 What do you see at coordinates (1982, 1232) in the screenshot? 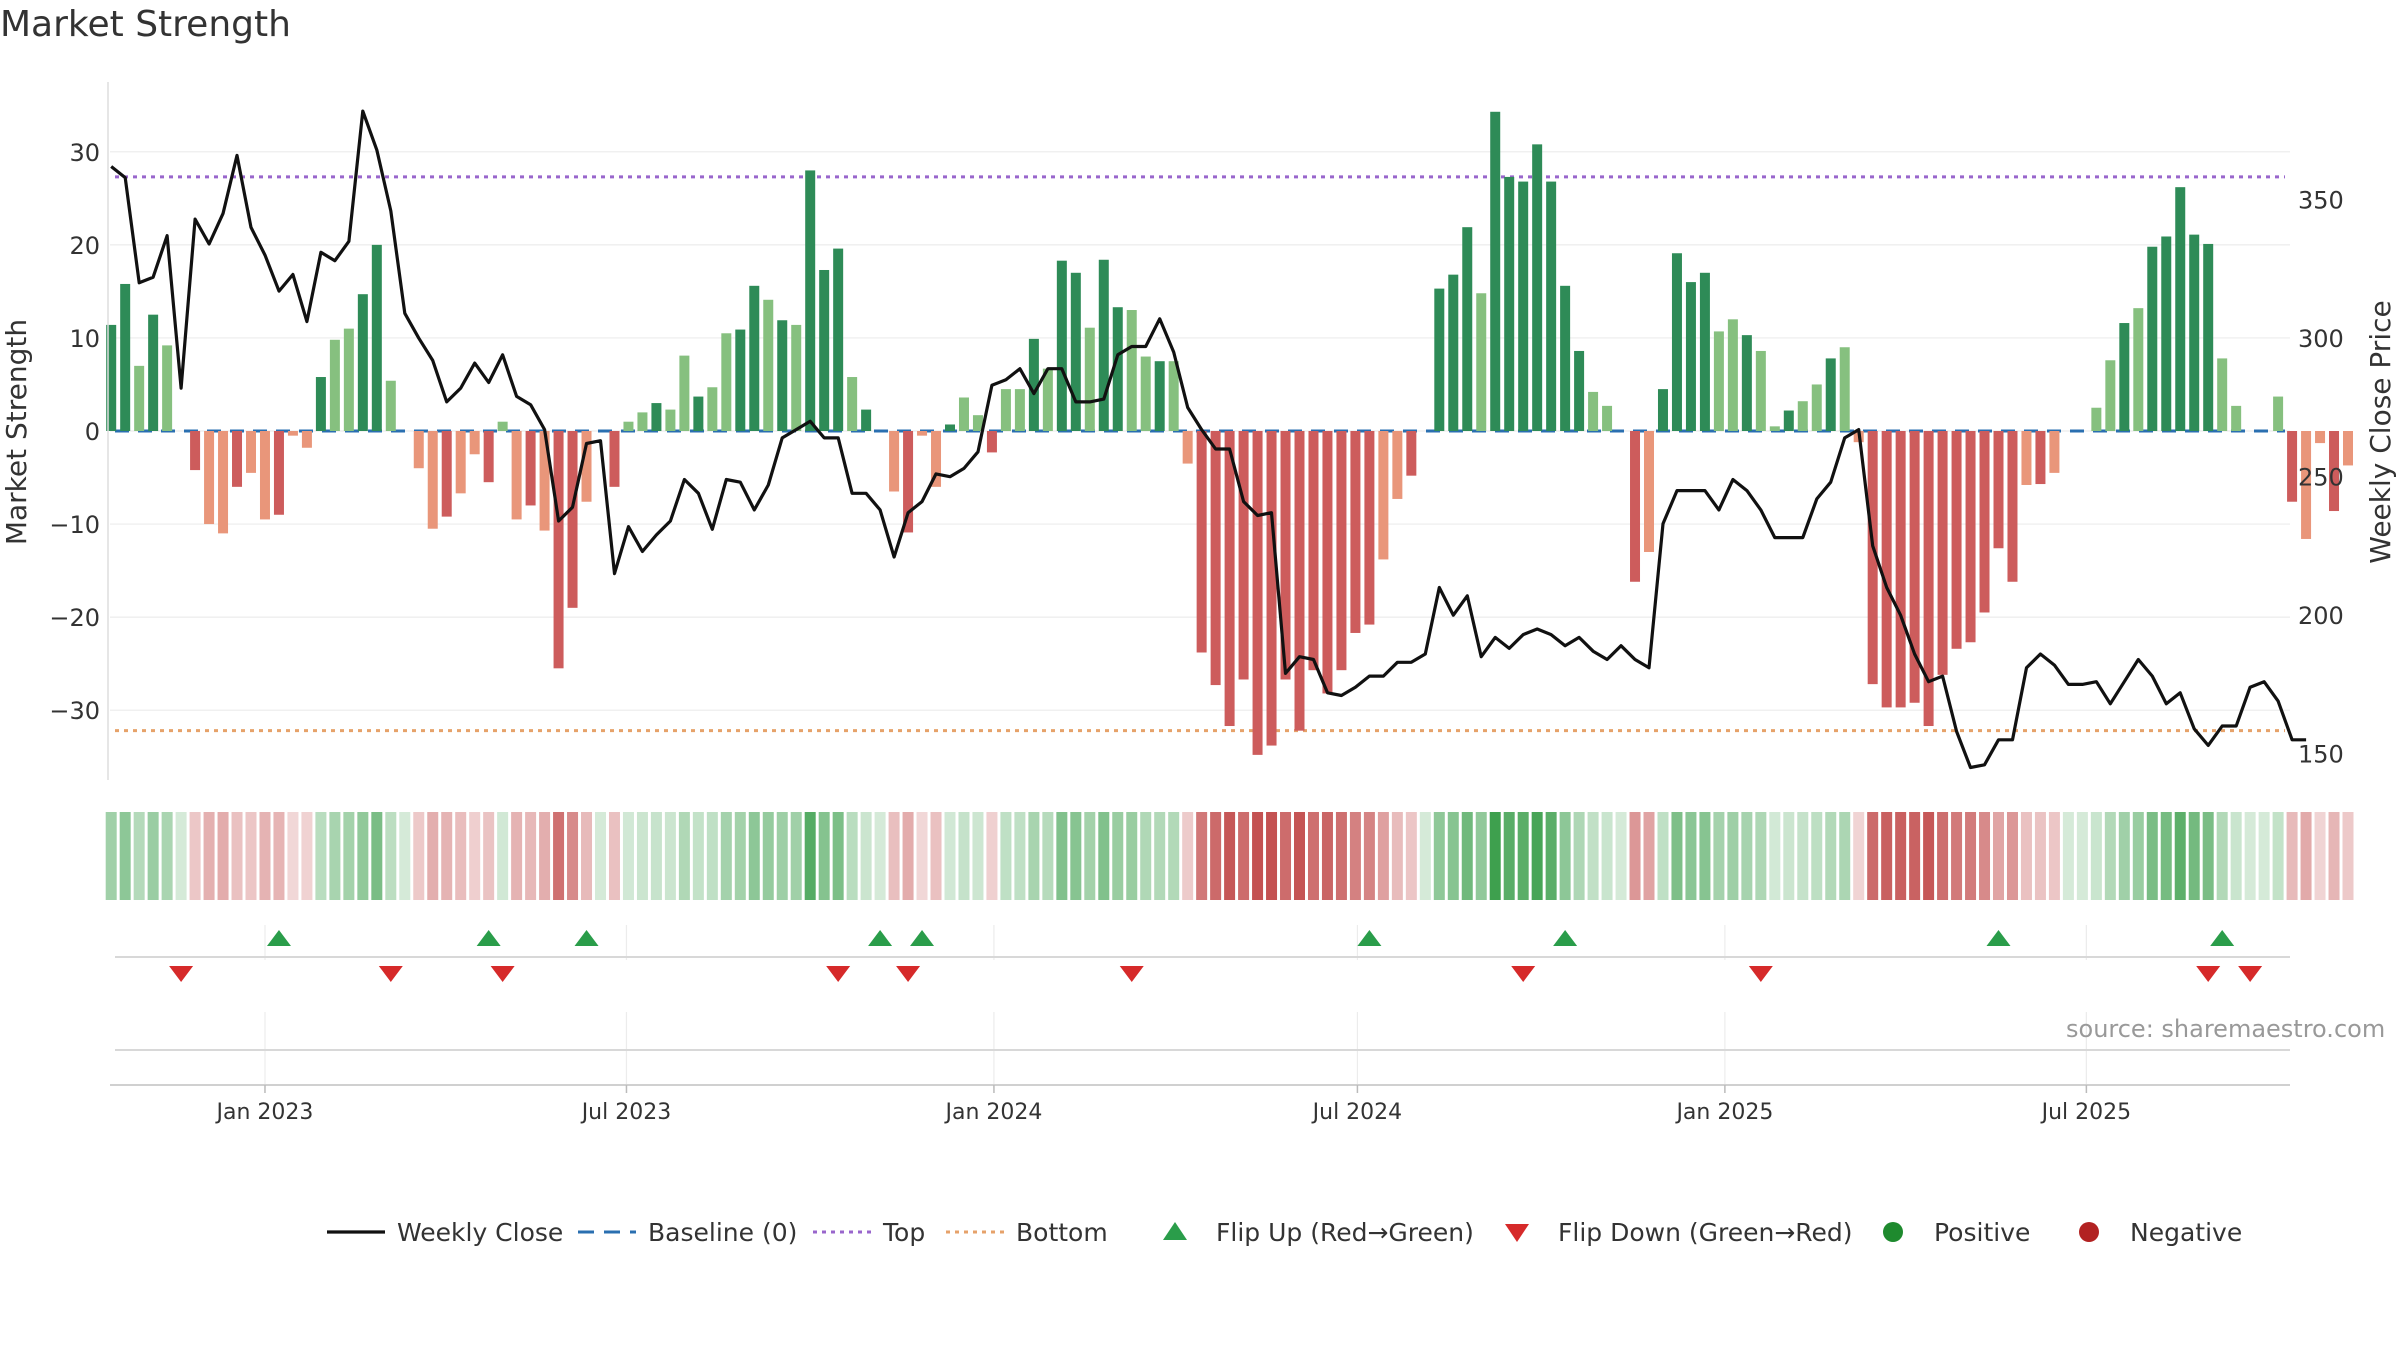
I see `legend-label: Positive` at bounding box center [1982, 1232].